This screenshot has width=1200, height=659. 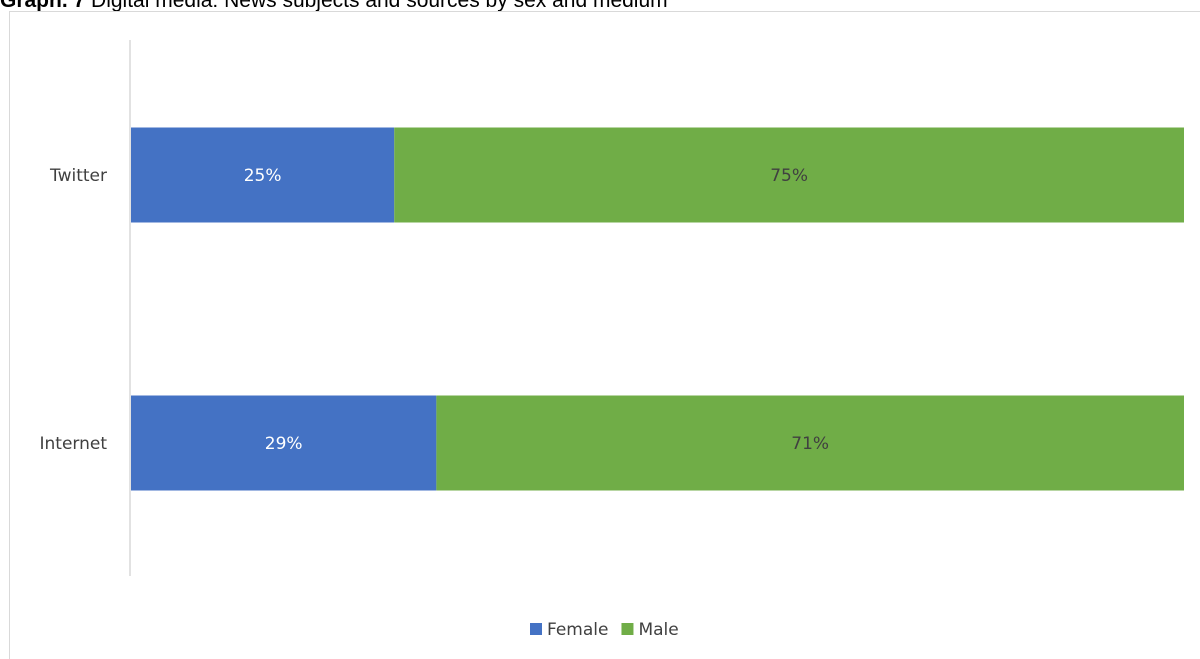 I want to click on data-label-male-internet: 71%, so click(x=810, y=444).